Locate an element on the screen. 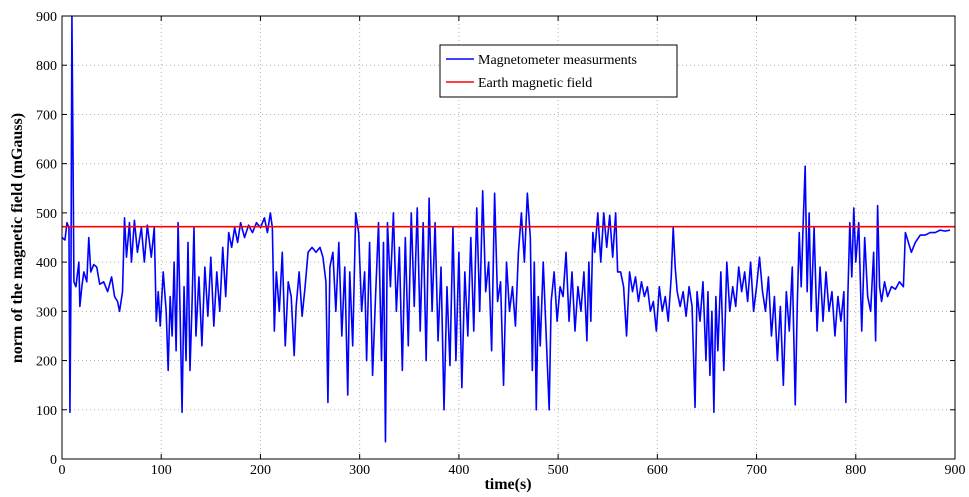  x-axis-label: time(s) is located at coordinates (507, 484).